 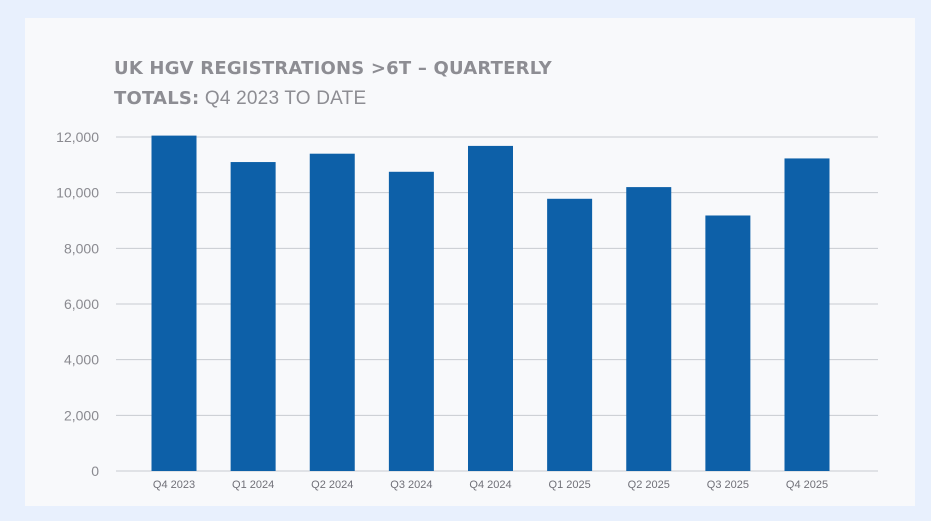 What do you see at coordinates (283, 98) in the screenshot?
I see `chart-title-line2-normal: Q4 2023 TO DATE` at bounding box center [283, 98].